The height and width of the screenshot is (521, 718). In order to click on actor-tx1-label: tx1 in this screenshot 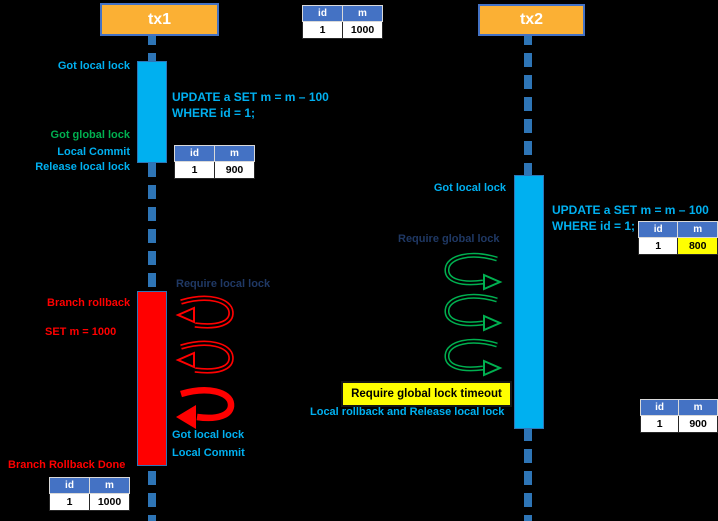, I will do `click(159, 19)`.